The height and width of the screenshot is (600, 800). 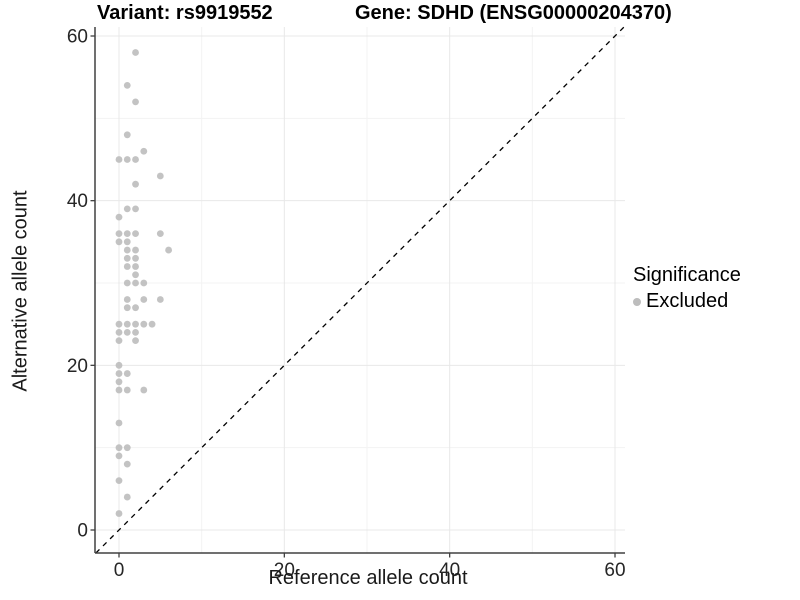 I want to click on y-axis-title: Alternative allele count, so click(x=20, y=291).